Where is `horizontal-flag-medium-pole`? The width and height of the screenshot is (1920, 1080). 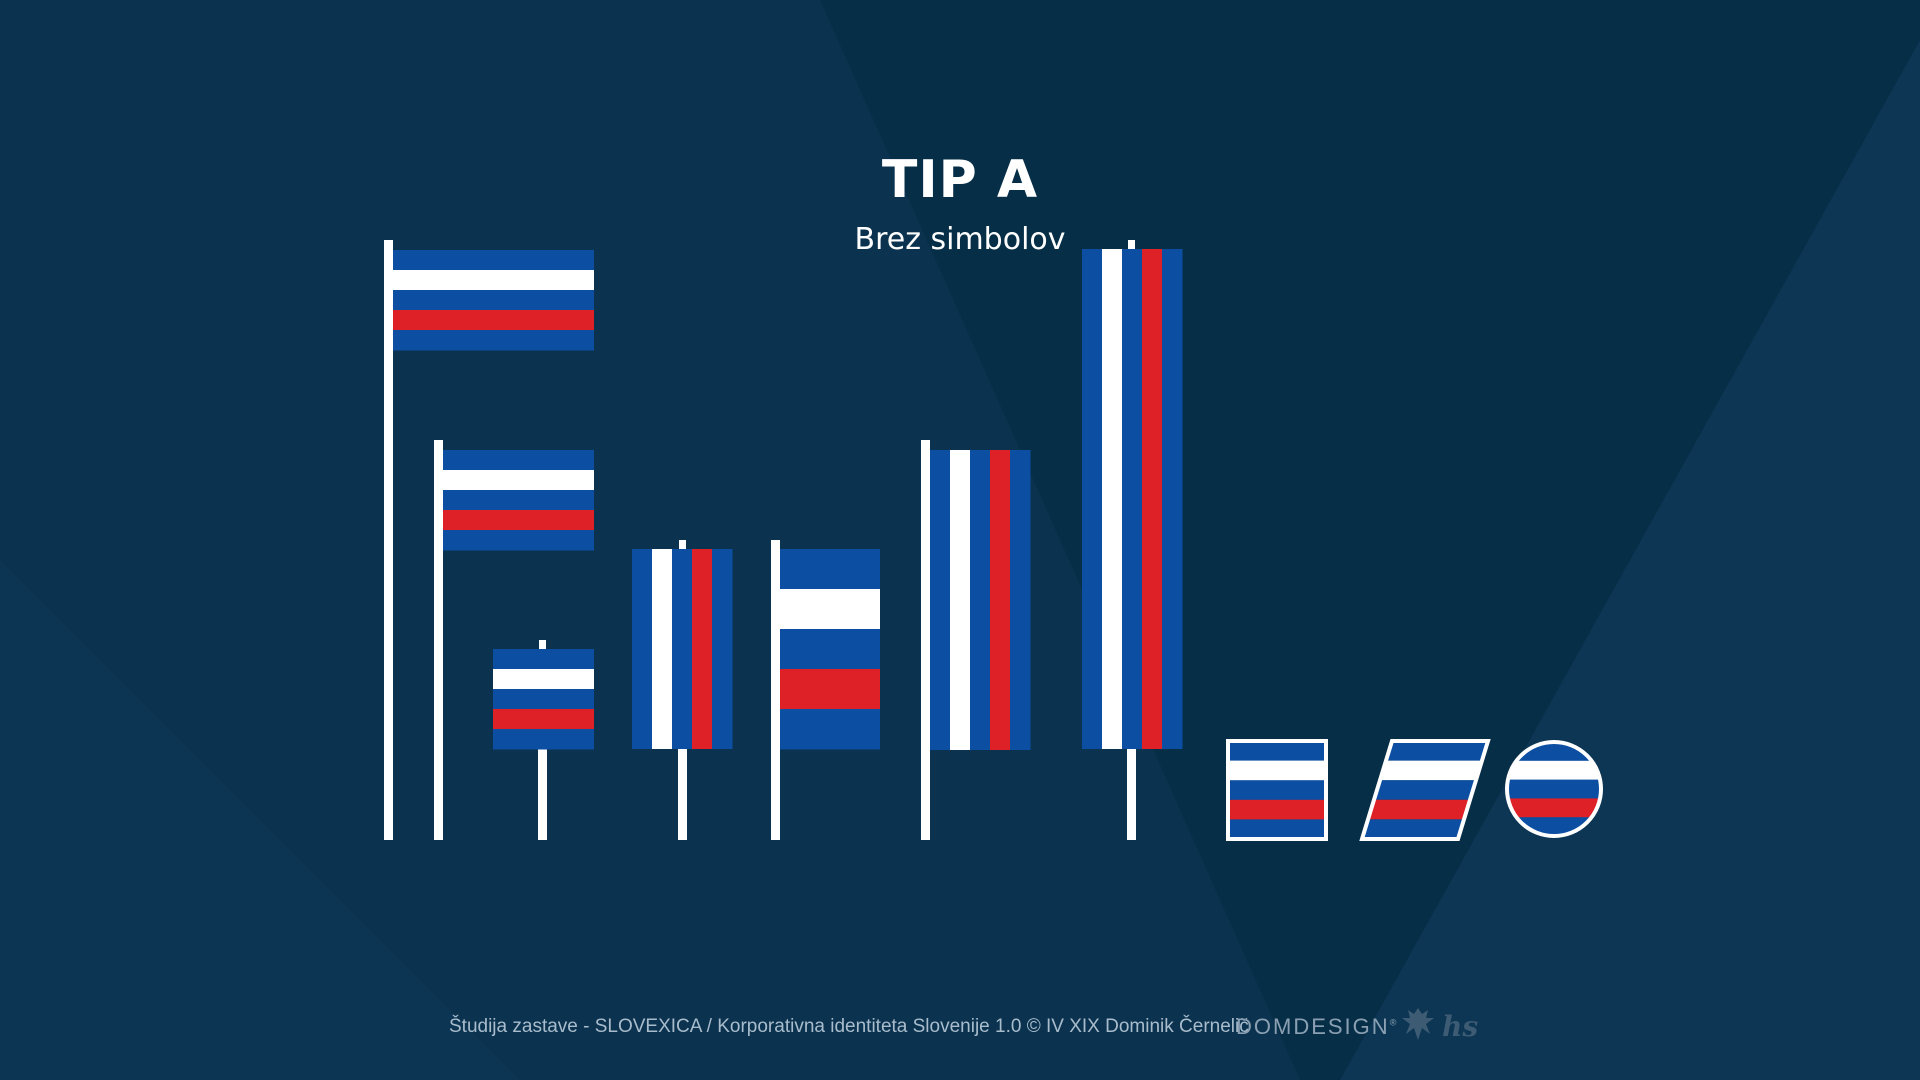
horizontal-flag-medium-pole is located at coordinates (518, 500).